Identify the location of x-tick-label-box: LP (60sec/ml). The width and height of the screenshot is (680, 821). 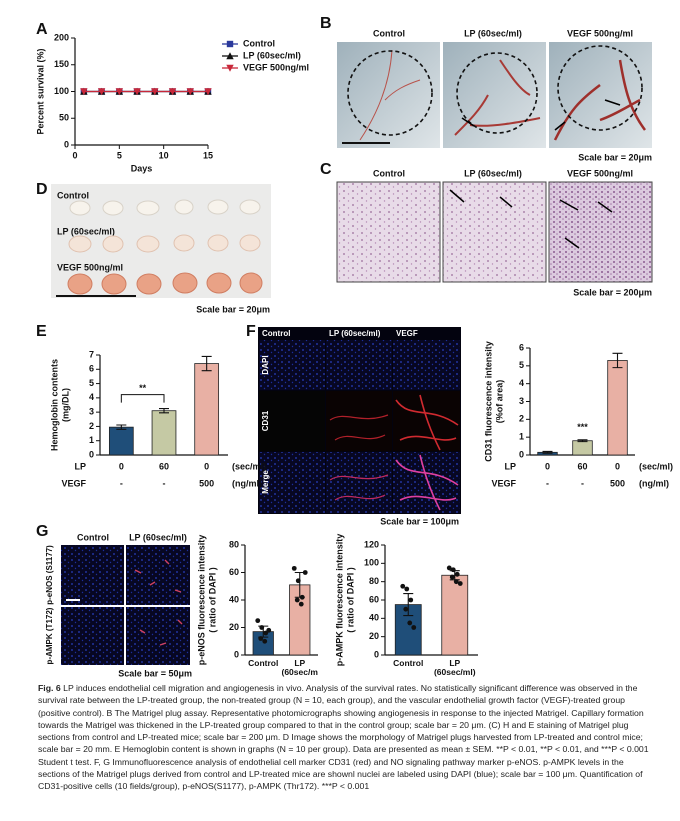
(454, 668).